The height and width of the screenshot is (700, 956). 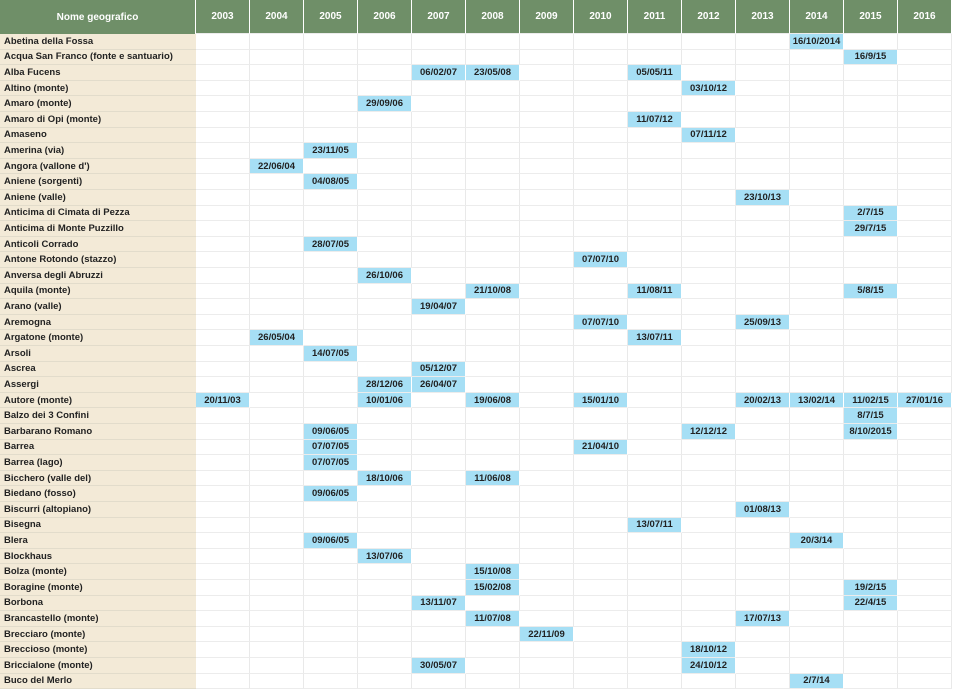 What do you see at coordinates (98, 525) in the screenshot?
I see `place-name-cell: Bisegna` at bounding box center [98, 525].